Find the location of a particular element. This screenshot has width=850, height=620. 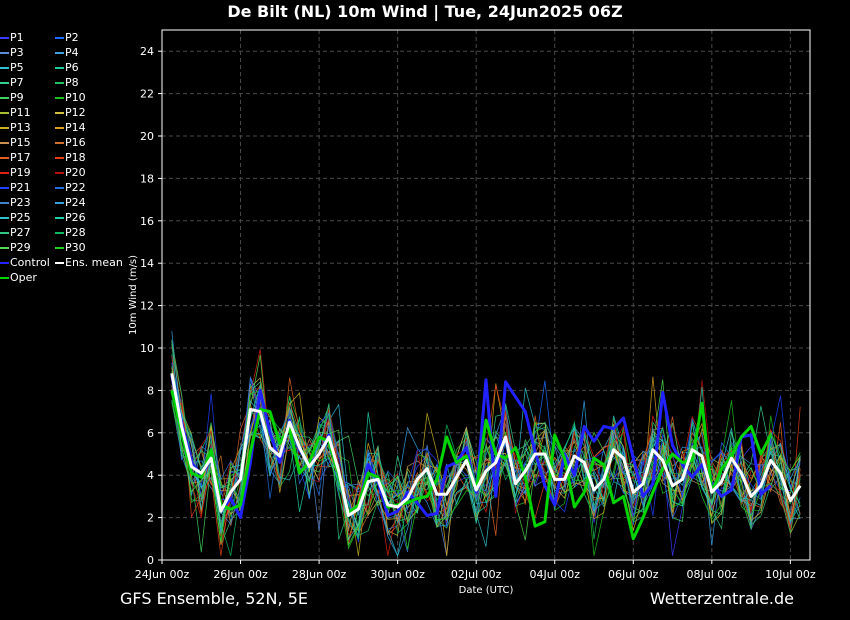

legend-label: Ens. mean is located at coordinates (94, 262).